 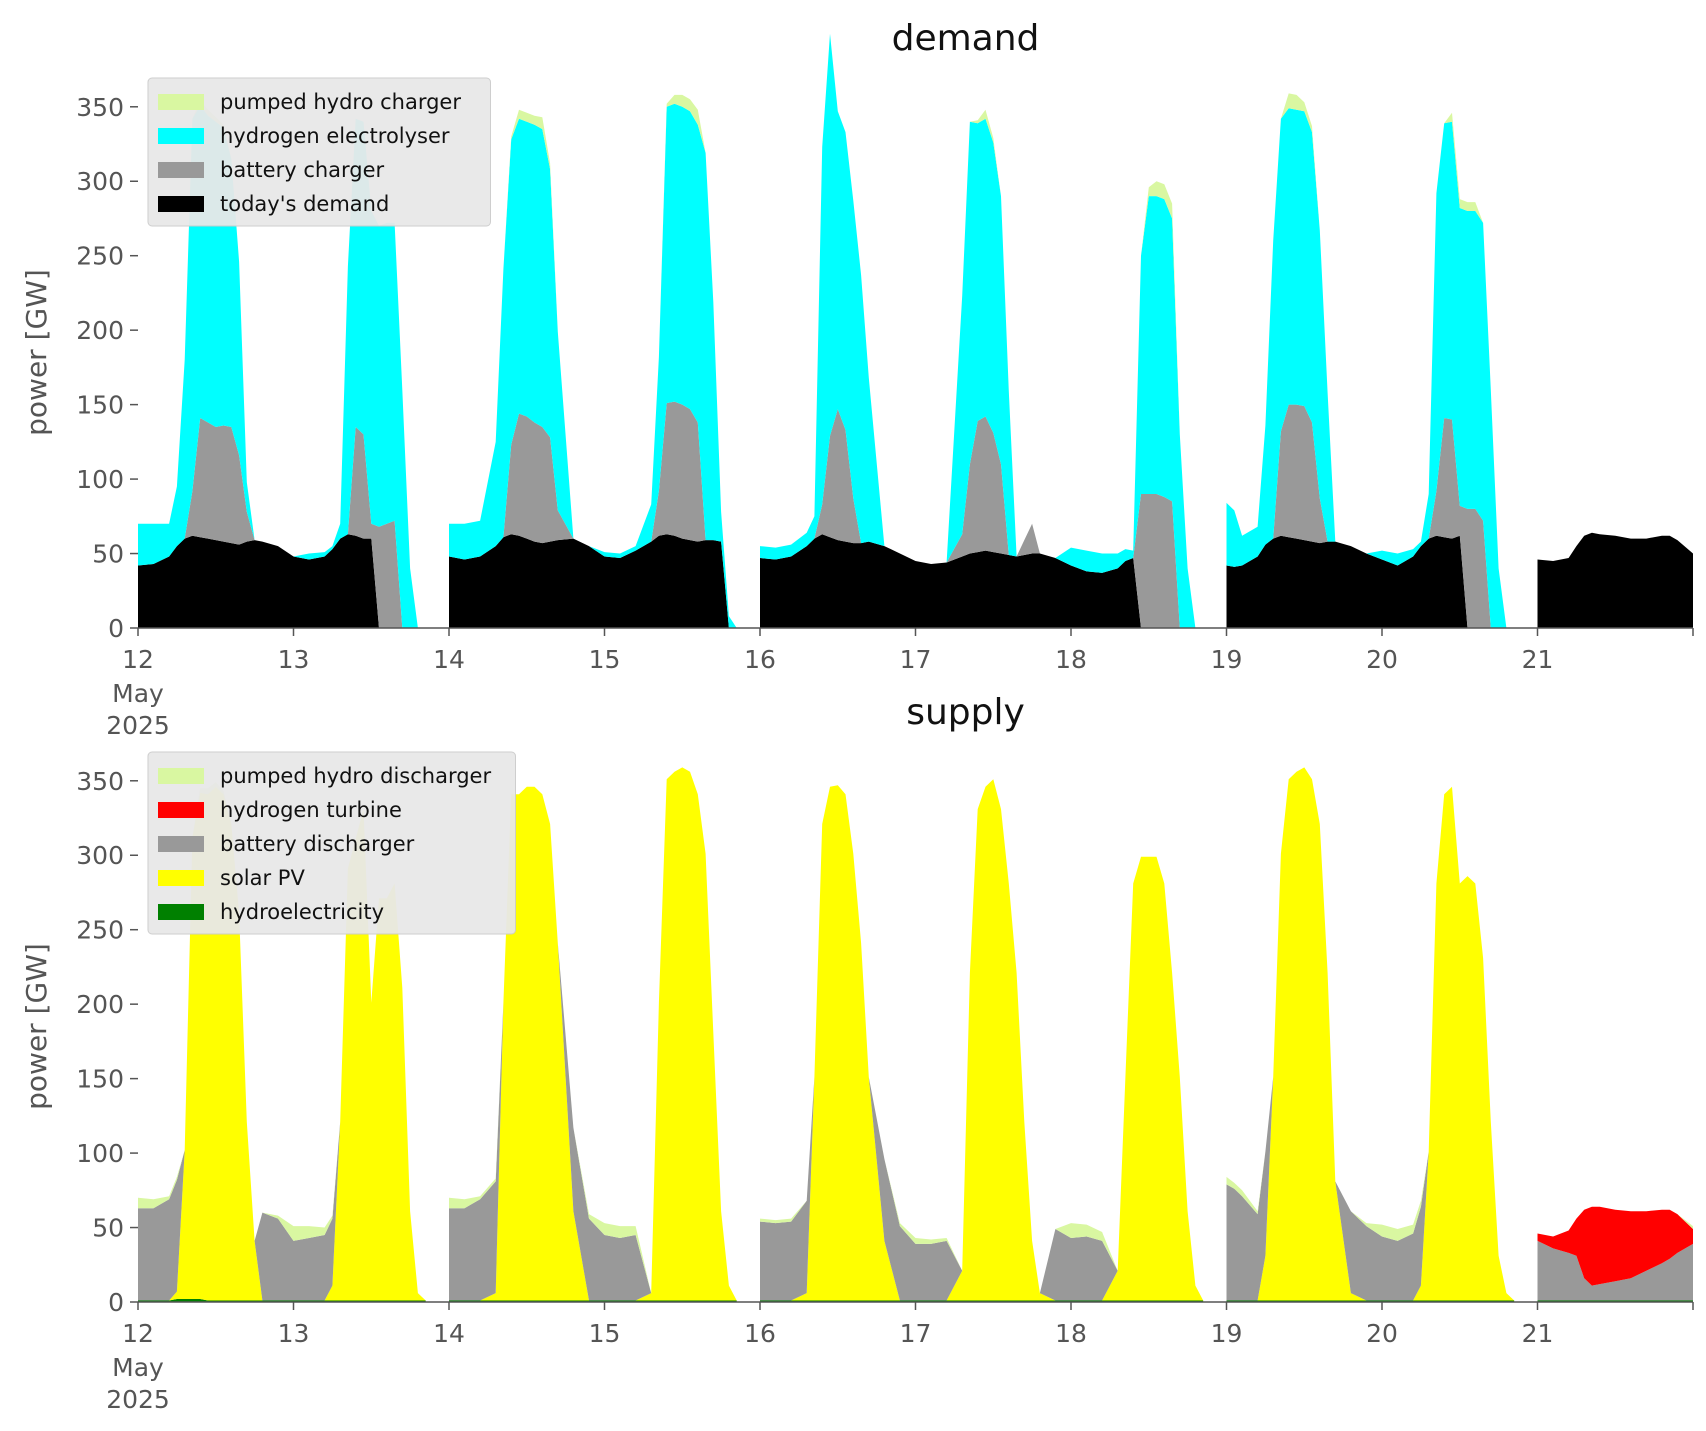 What do you see at coordinates (262, 878) in the screenshot?
I see `legend-label: solar PV` at bounding box center [262, 878].